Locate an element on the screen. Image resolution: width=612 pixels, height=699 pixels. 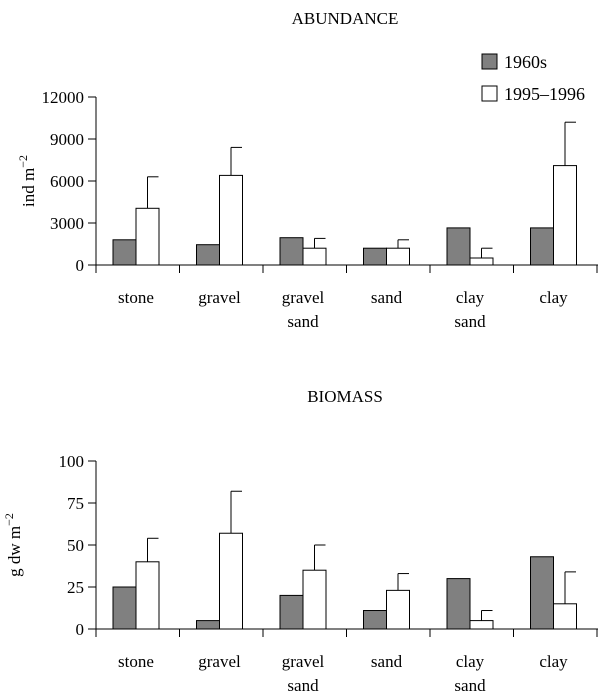
abundance-bar-stone-1995-1996 is located at coordinates (147, 236).